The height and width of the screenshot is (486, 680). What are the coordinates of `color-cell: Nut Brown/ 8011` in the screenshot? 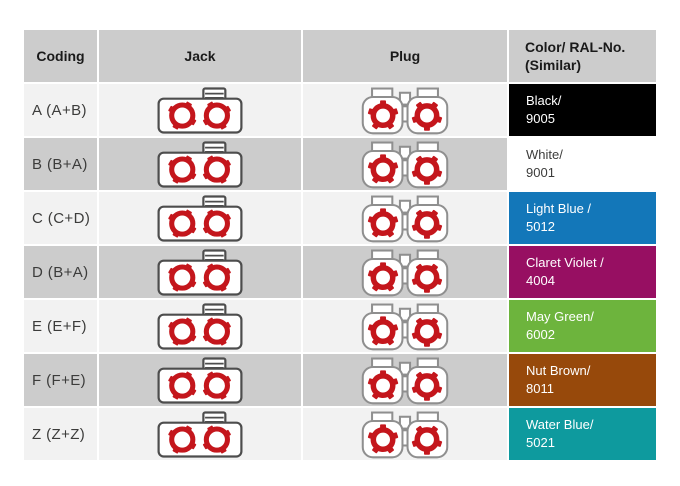 It's located at (582, 380).